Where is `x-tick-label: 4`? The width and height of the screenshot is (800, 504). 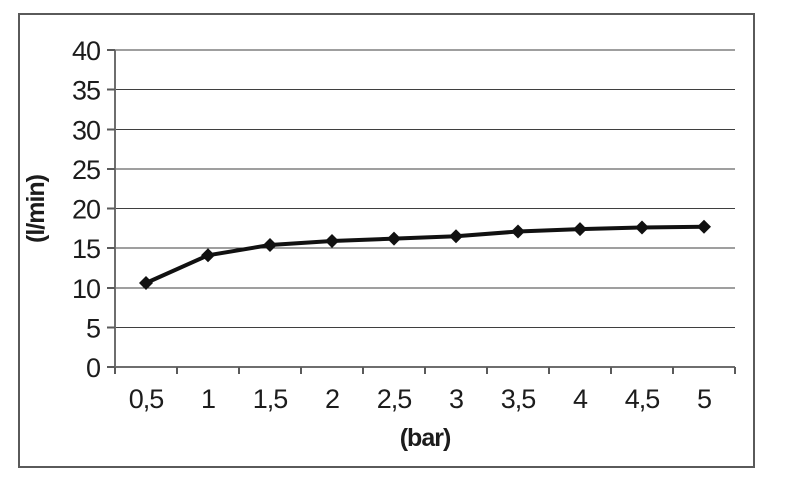
x-tick-label: 4 is located at coordinates (580, 399).